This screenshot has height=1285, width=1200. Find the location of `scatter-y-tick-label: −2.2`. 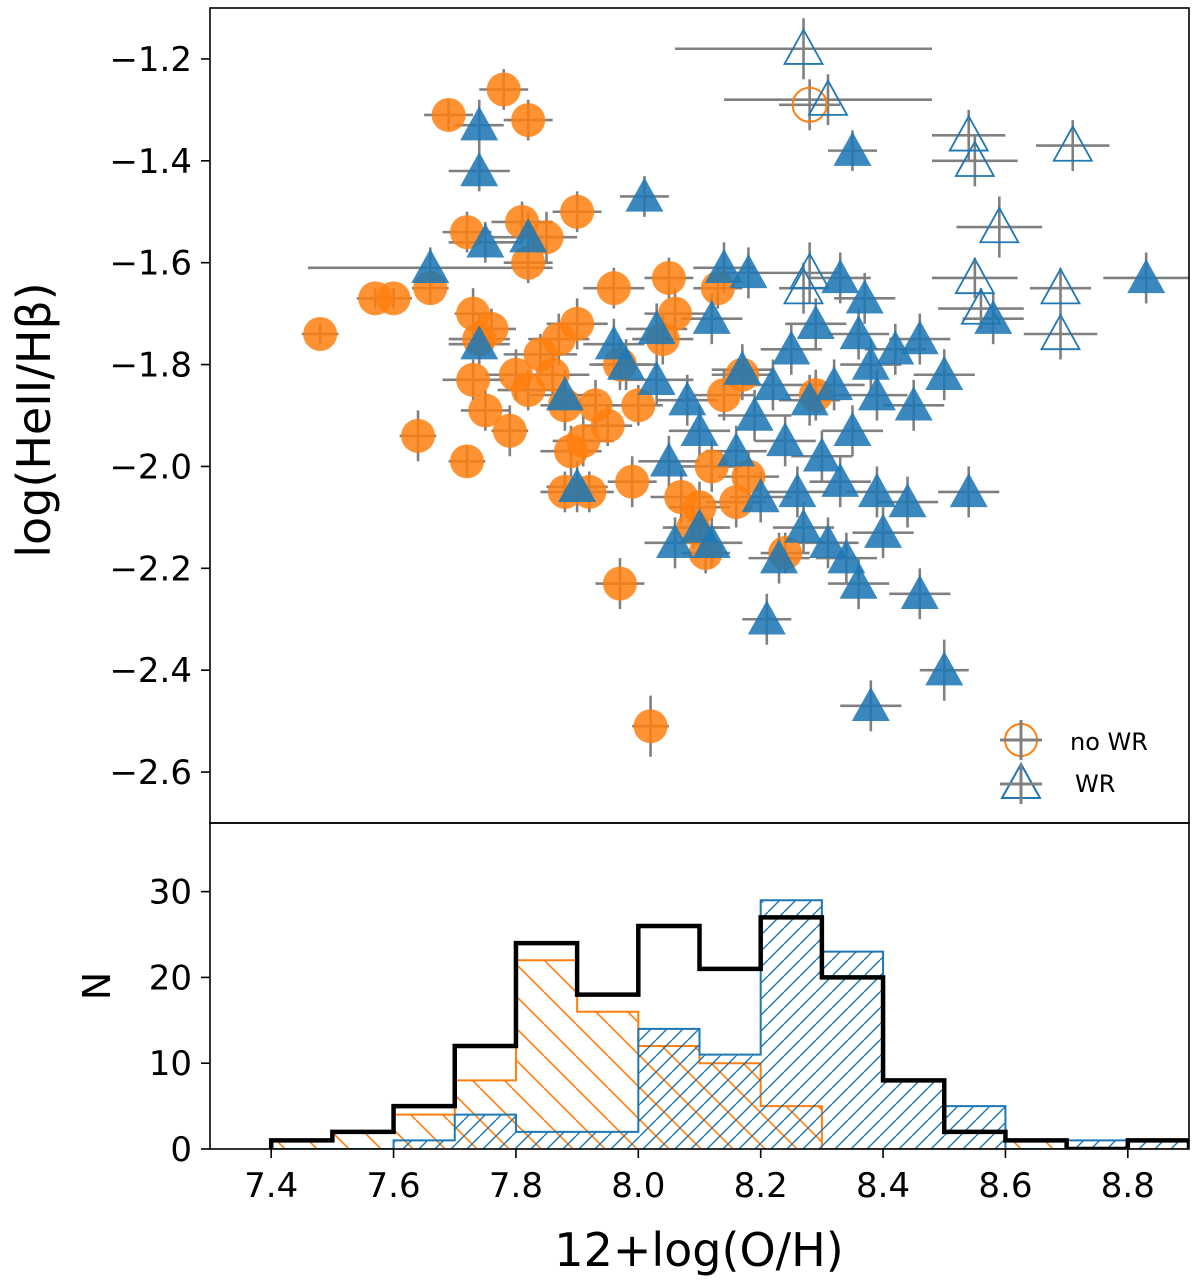

scatter-y-tick-label: −2.2 is located at coordinates (150, 569).